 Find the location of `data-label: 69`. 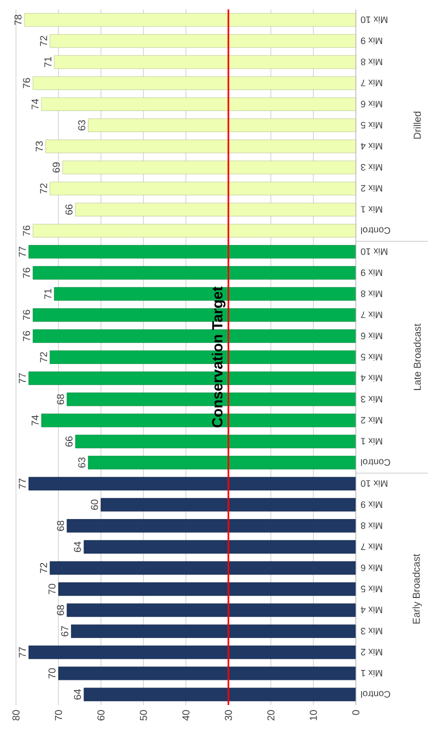

data-label: 69 is located at coordinates (56, 167).